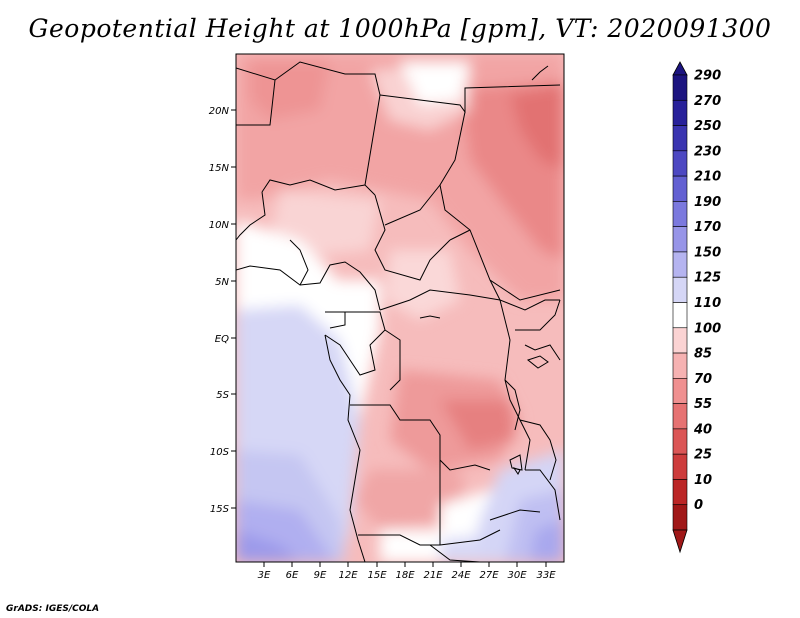  I want to click on lon-label: 9E, so click(320, 575).